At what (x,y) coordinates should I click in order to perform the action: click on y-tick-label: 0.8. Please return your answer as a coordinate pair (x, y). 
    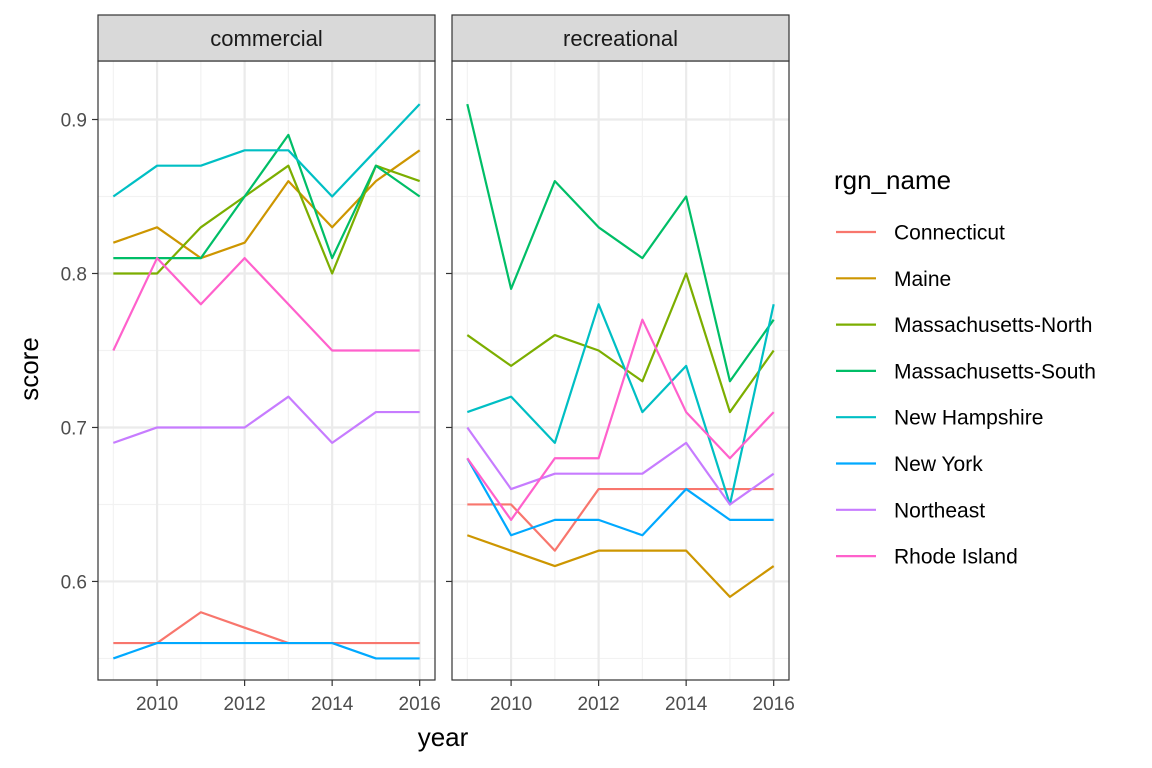
    Looking at the image, I should click on (74, 274).